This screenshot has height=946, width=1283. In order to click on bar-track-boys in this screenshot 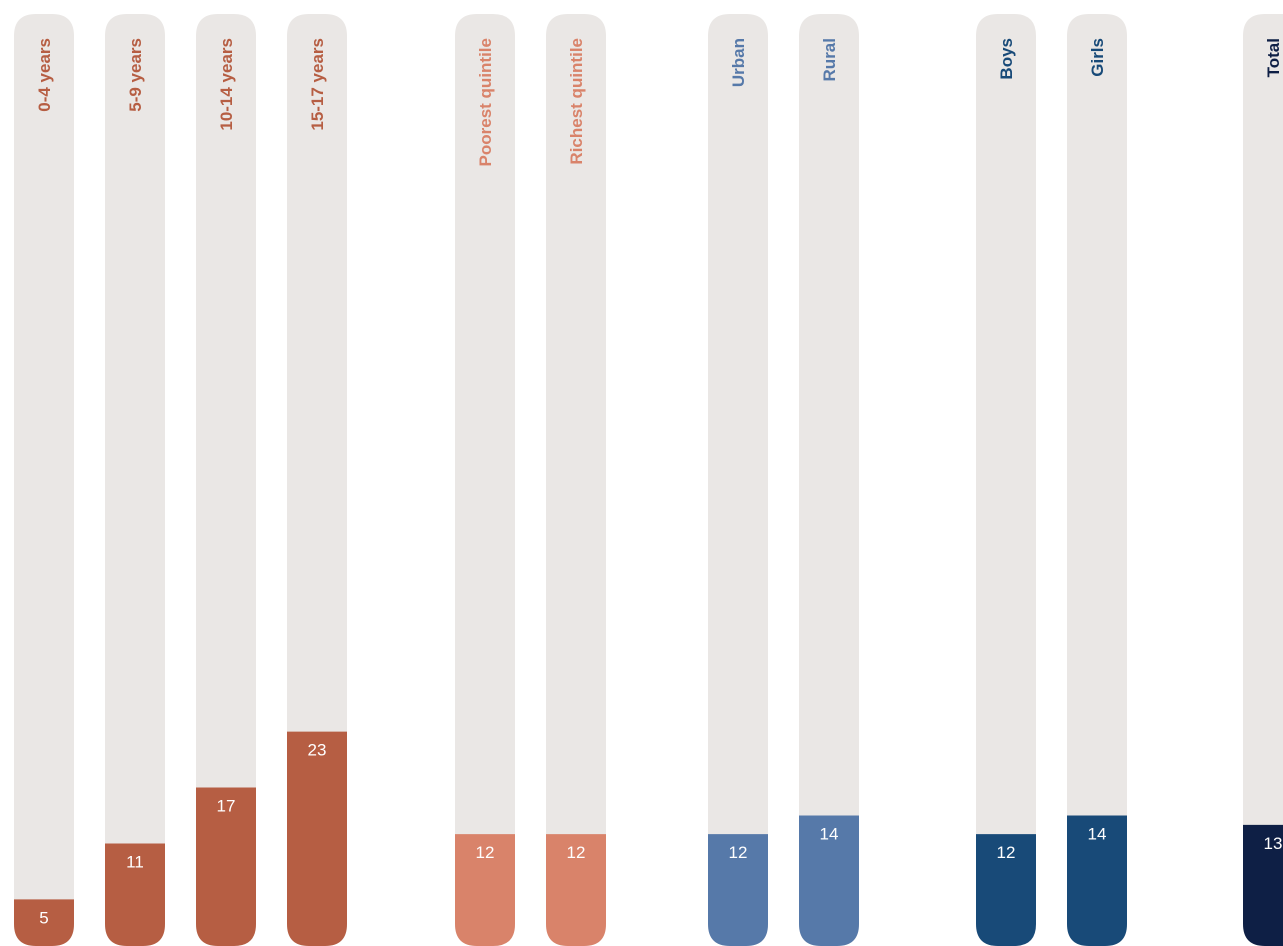, I will do `click(1006, 480)`.